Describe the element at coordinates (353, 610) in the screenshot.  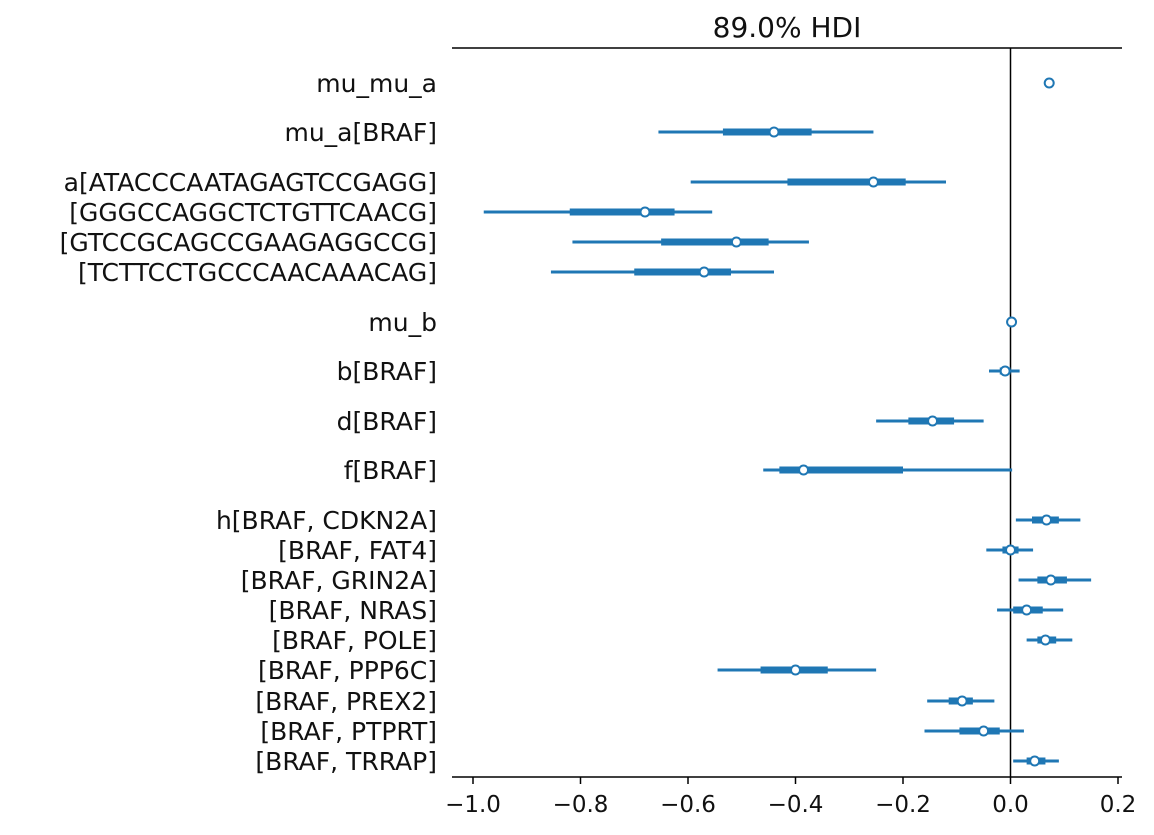
I see `row-label: [BRAF, NRAS]` at that location.